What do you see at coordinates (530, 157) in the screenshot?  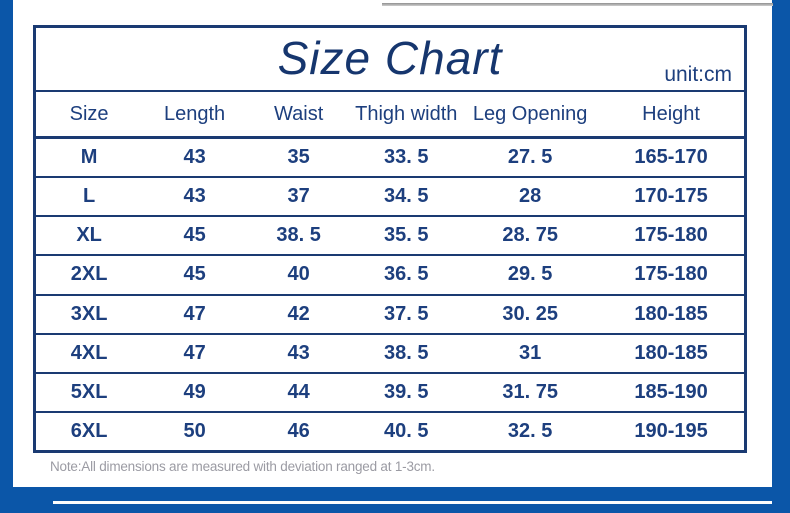 I see `table-cell: 27. 5` at bounding box center [530, 157].